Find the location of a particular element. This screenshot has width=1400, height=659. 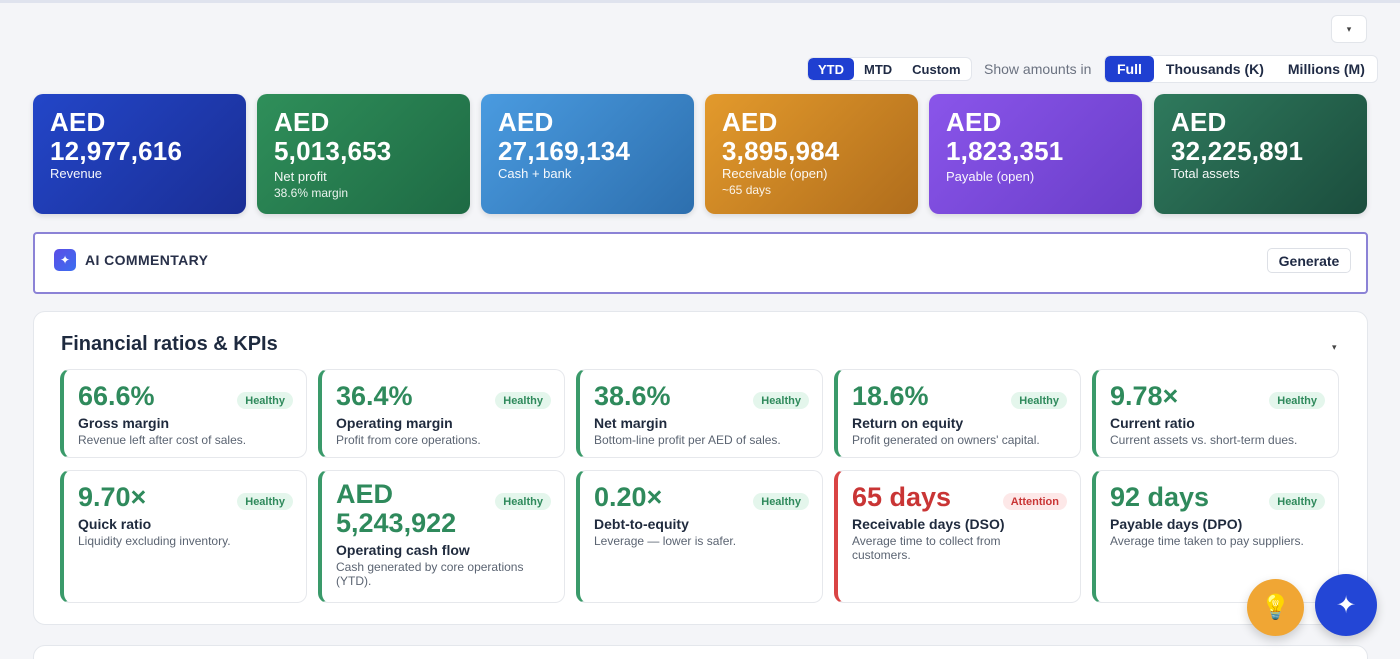

kpi-description: Bottom-line profit per AED of sales. is located at coordinates (687, 440).